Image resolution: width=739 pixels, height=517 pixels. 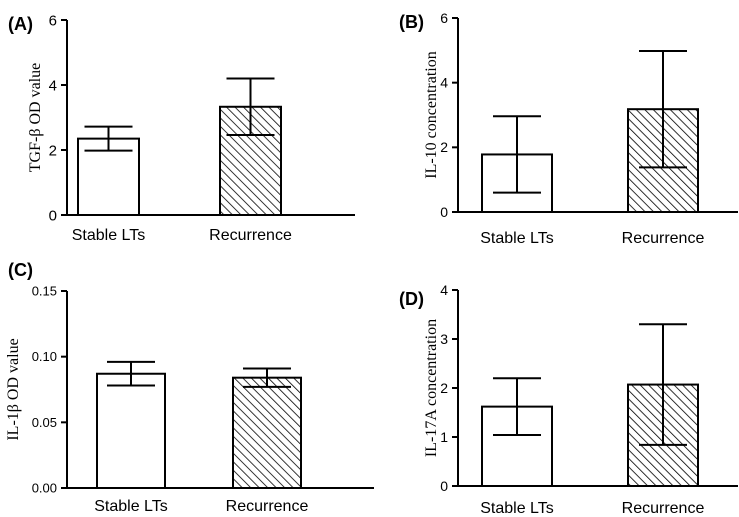 What do you see at coordinates (20, 24) in the screenshot?
I see `panel-label: (A)` at bounding box center [20, 24].